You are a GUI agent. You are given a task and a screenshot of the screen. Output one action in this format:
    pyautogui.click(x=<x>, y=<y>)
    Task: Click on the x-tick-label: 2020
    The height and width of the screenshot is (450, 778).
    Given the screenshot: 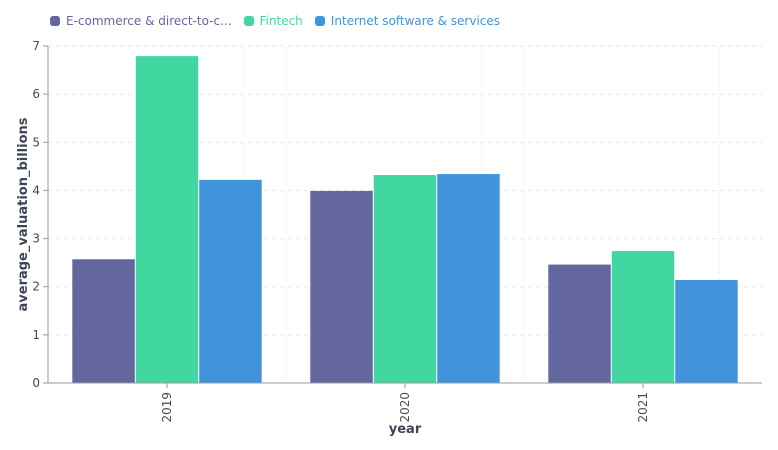 What is the action you would take?
    pyautogui.click(x=405, y=407)
    